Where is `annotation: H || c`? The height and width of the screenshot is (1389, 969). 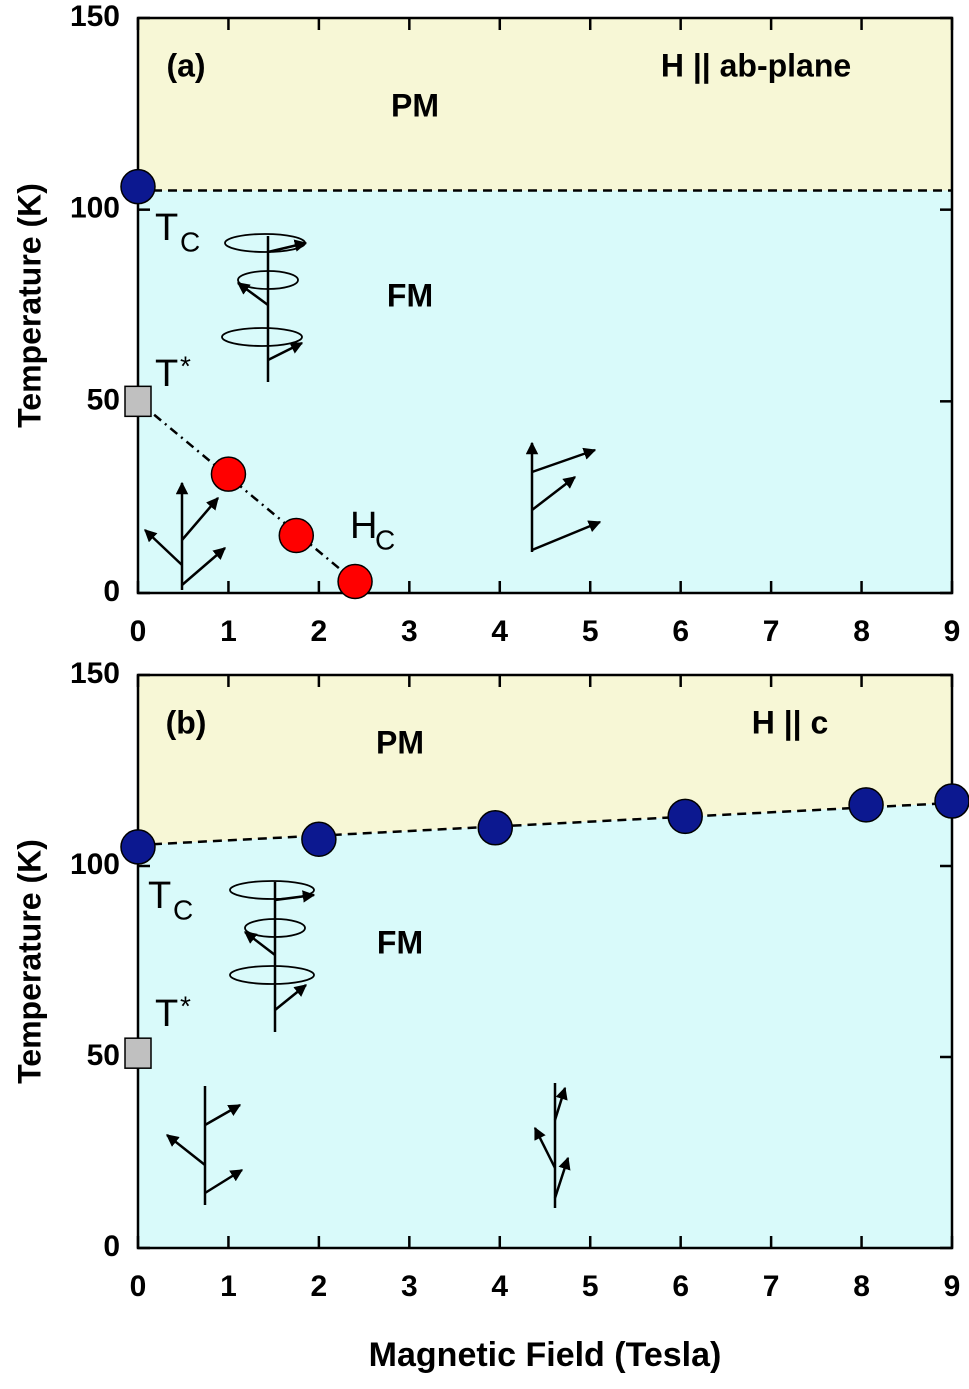
annotation: H || c is located at coordinates (790, 722).